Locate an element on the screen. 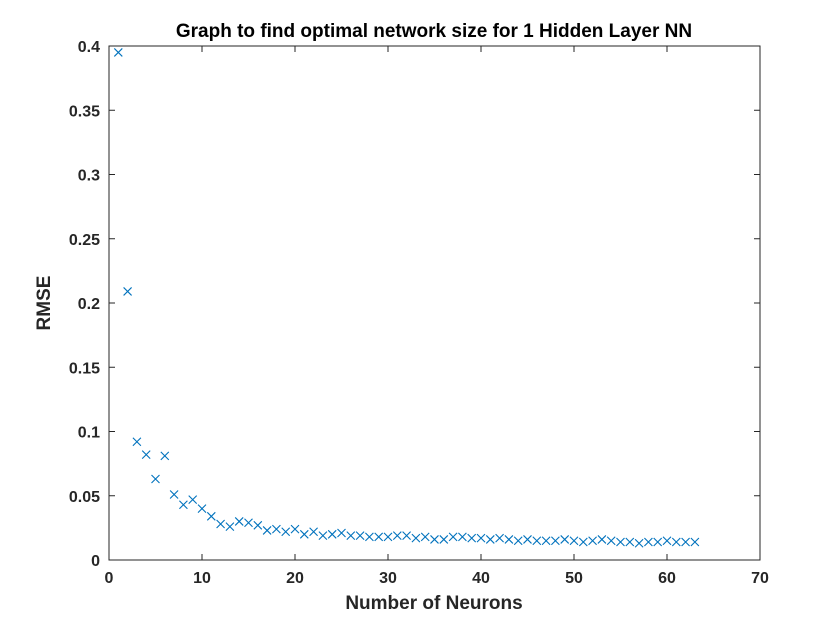 Image resolution: width=840 pixels, height=630 pixels. x-tick-label: 40 is located at coordinates (481, 578).